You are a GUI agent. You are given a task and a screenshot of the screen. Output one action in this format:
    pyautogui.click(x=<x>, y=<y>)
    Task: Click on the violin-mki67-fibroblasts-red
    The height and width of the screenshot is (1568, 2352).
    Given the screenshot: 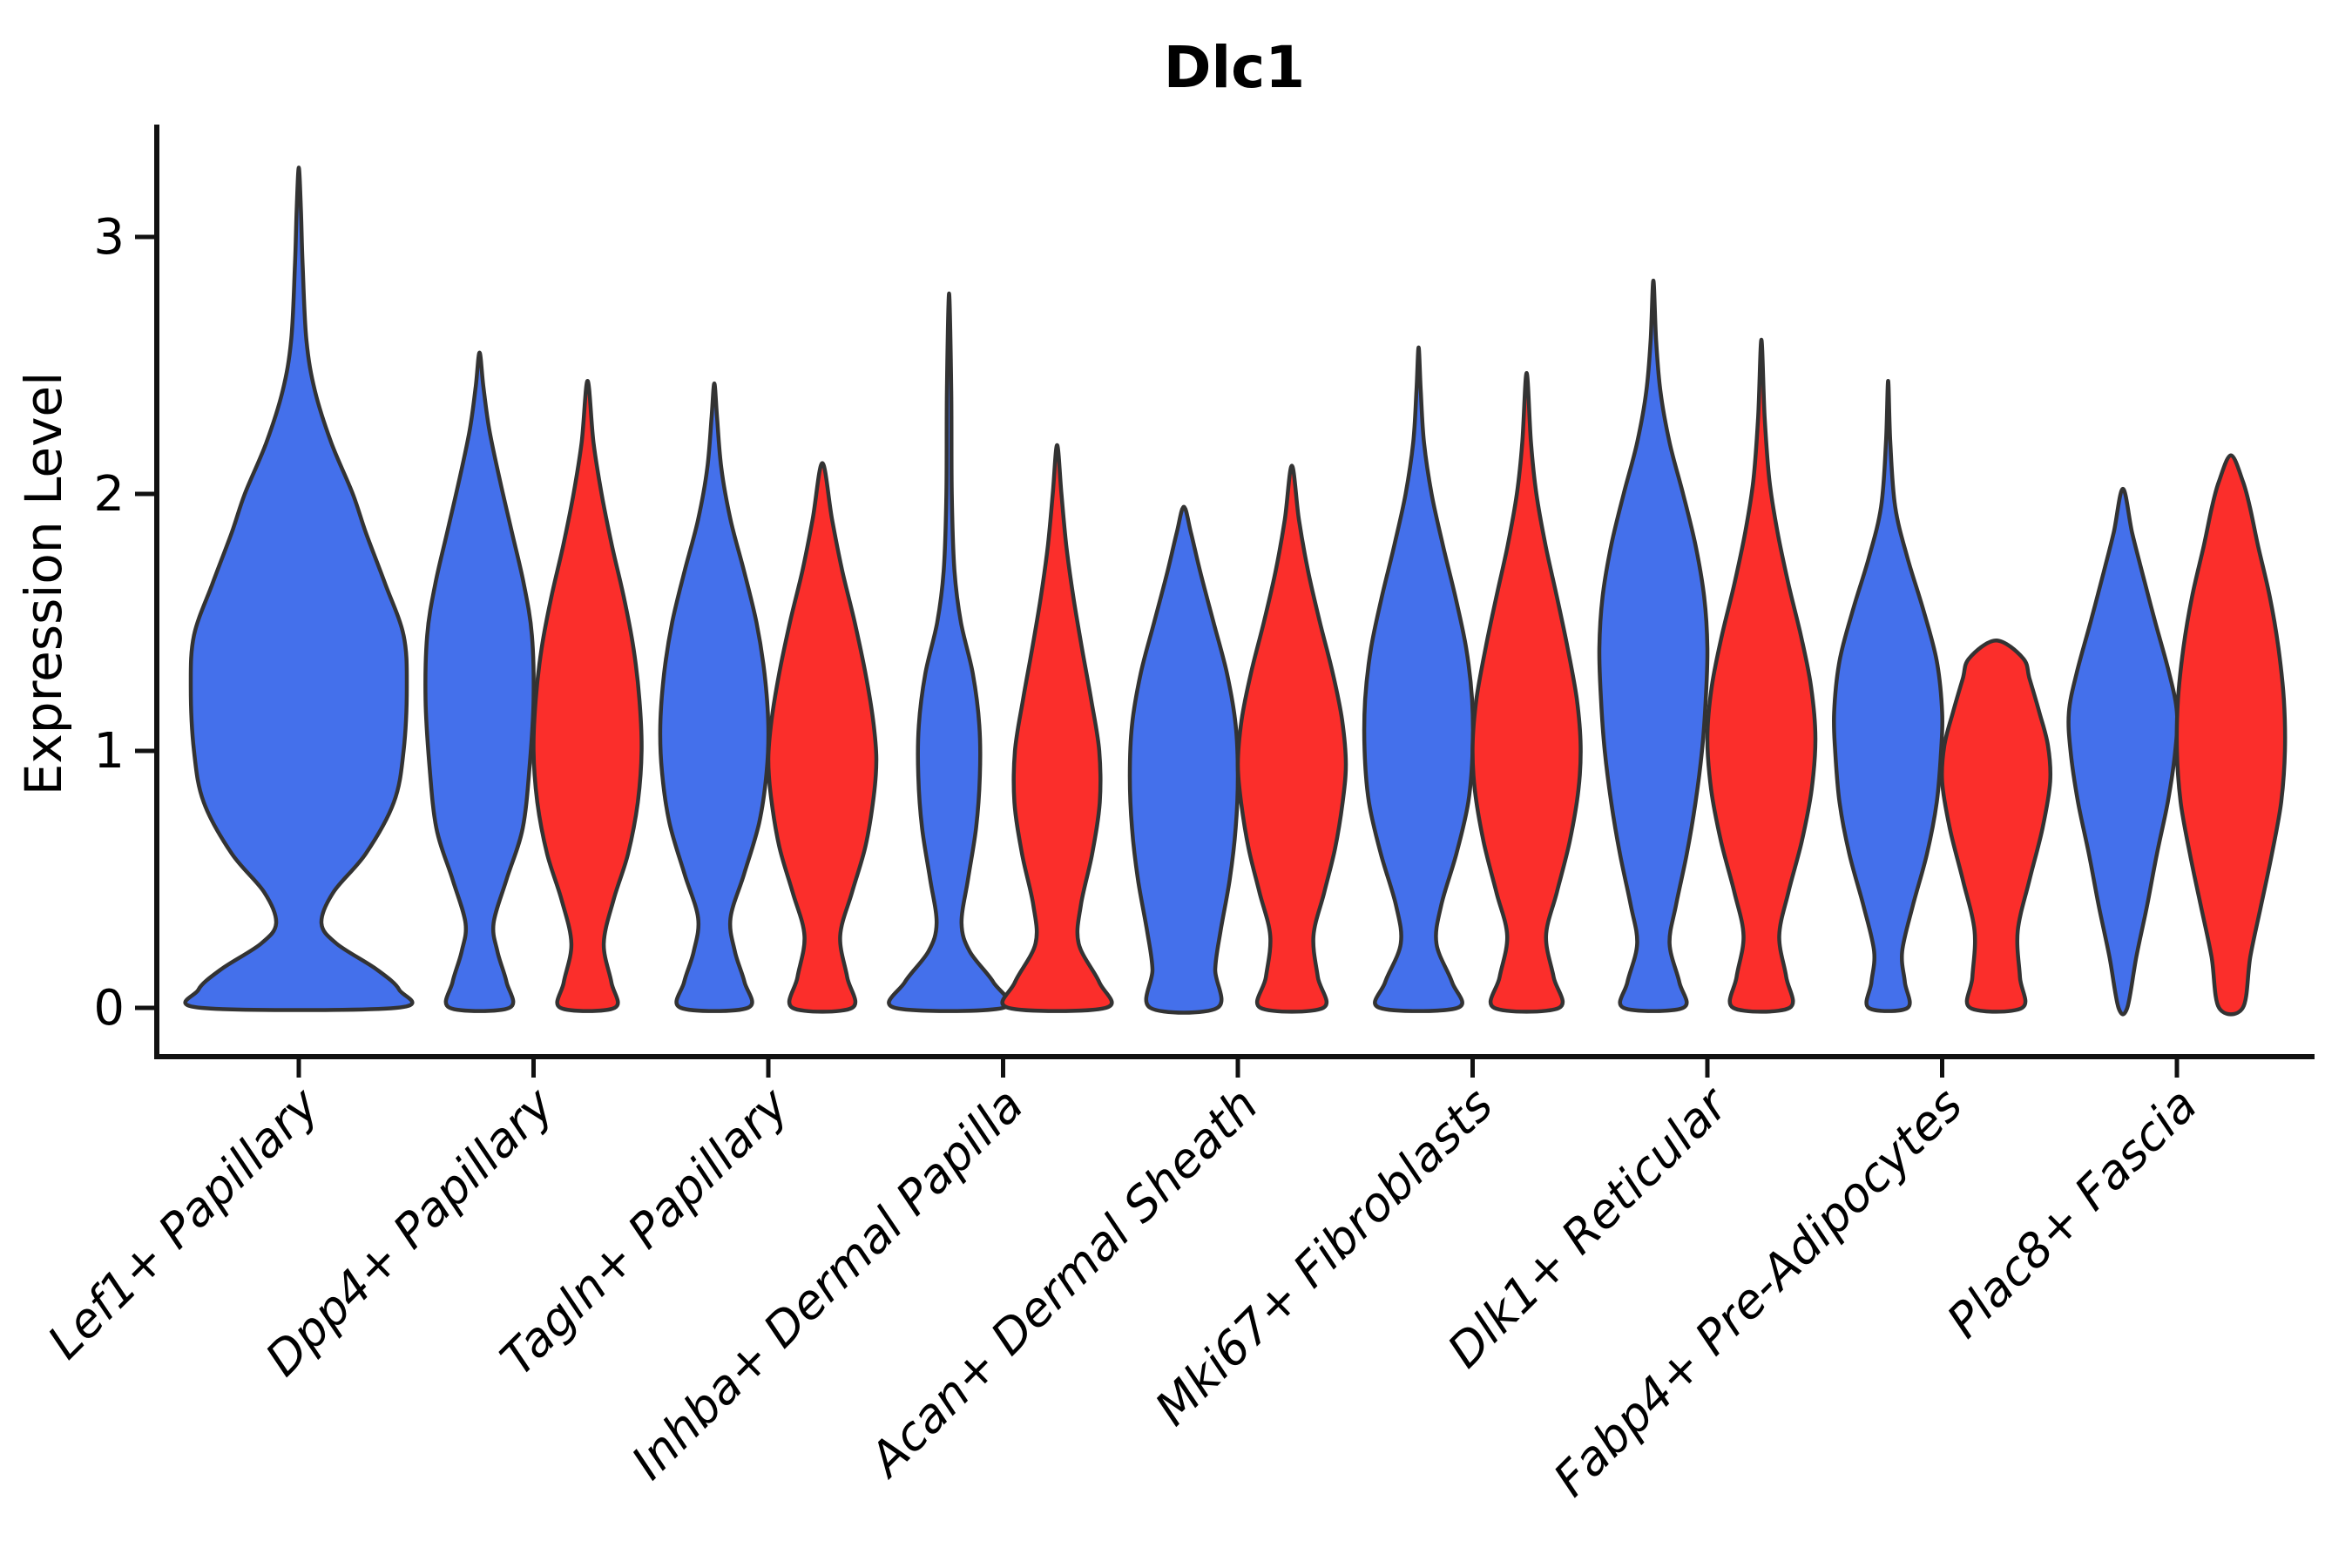 What is the action you would take?
    pyautogui.click(x=1526, y=692)
    